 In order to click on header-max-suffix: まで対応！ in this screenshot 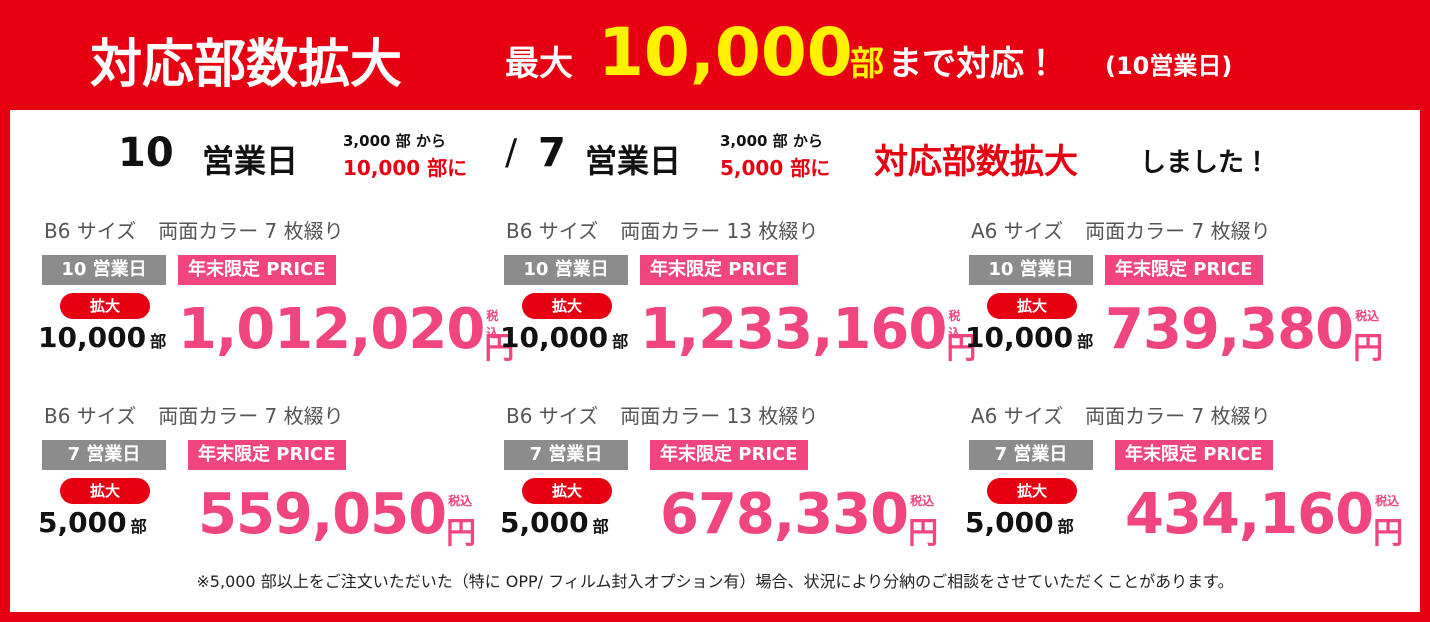, I will do `click(973, 64)`.